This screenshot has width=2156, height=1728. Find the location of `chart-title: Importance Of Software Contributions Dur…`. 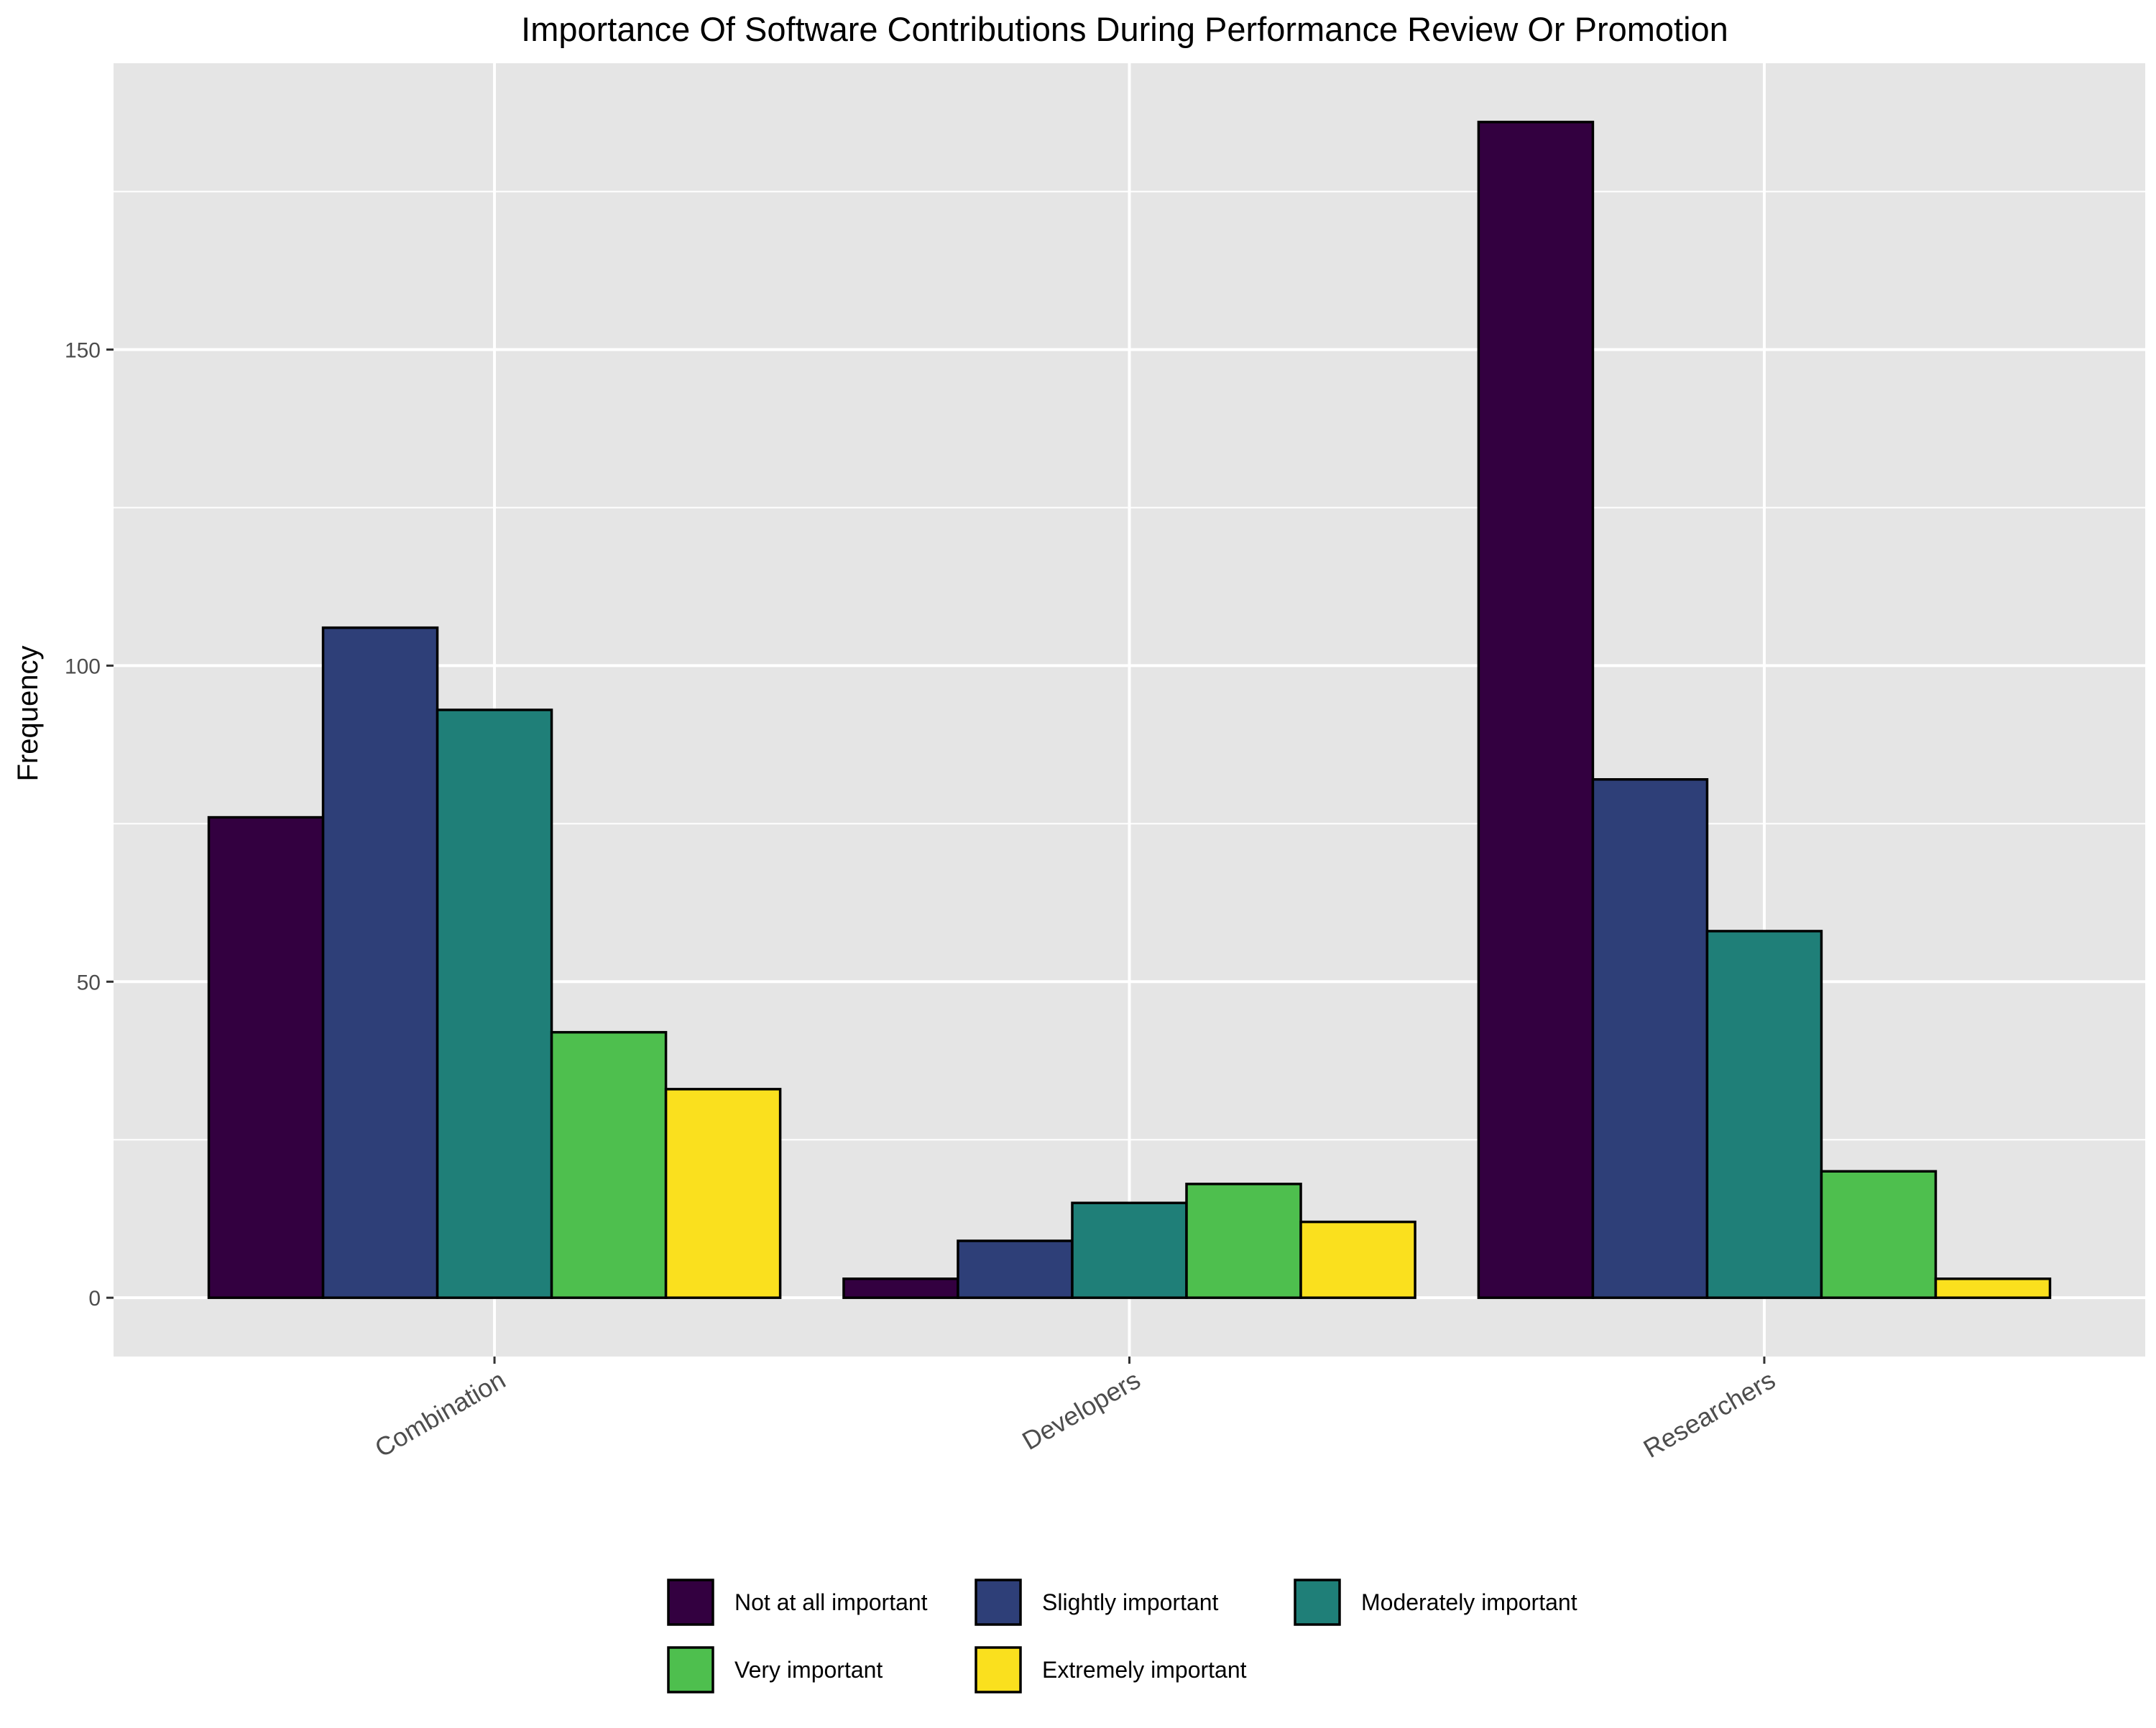

chart-title: Importance Of Software Contributions Dur… is located at coordinates (1124, 29).